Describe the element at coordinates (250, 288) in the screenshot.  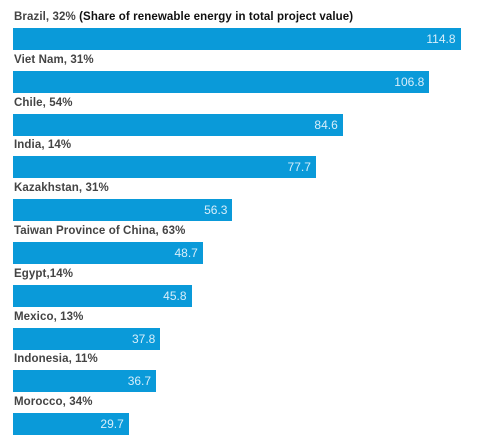
I see `bar-row: Egypt,14% 45.8` at that location.